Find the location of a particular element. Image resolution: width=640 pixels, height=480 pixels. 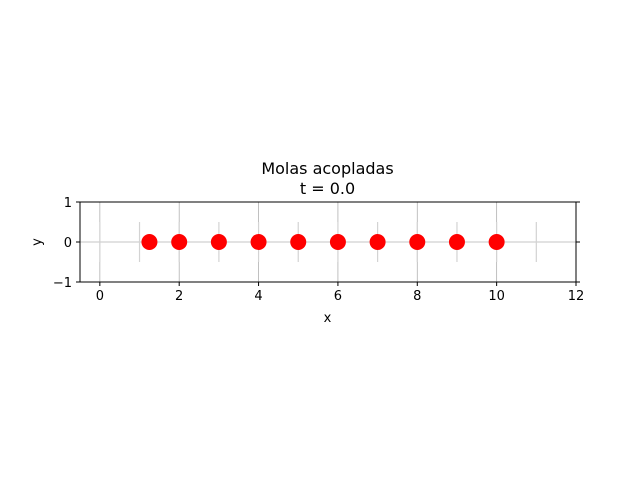

y-tick-label: −1 is located at coordinates (62, 283).